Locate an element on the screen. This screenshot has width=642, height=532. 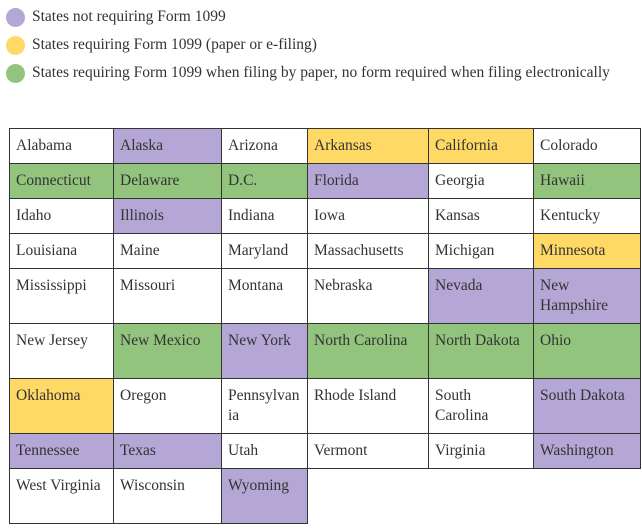
state-cell: Virginia is located at coordinates (481, 451).